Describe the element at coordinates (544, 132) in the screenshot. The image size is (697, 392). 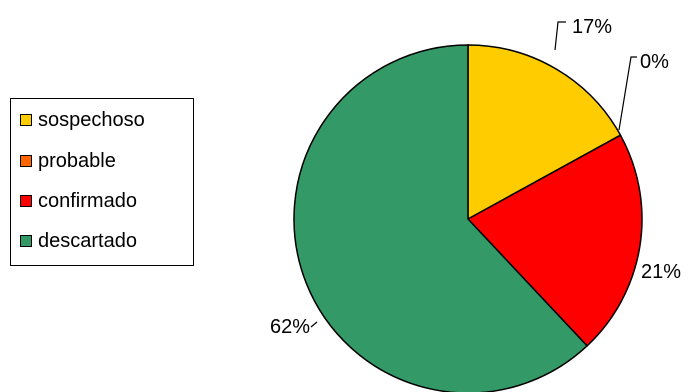
I see `pie-slice-sospechoso` at that location.